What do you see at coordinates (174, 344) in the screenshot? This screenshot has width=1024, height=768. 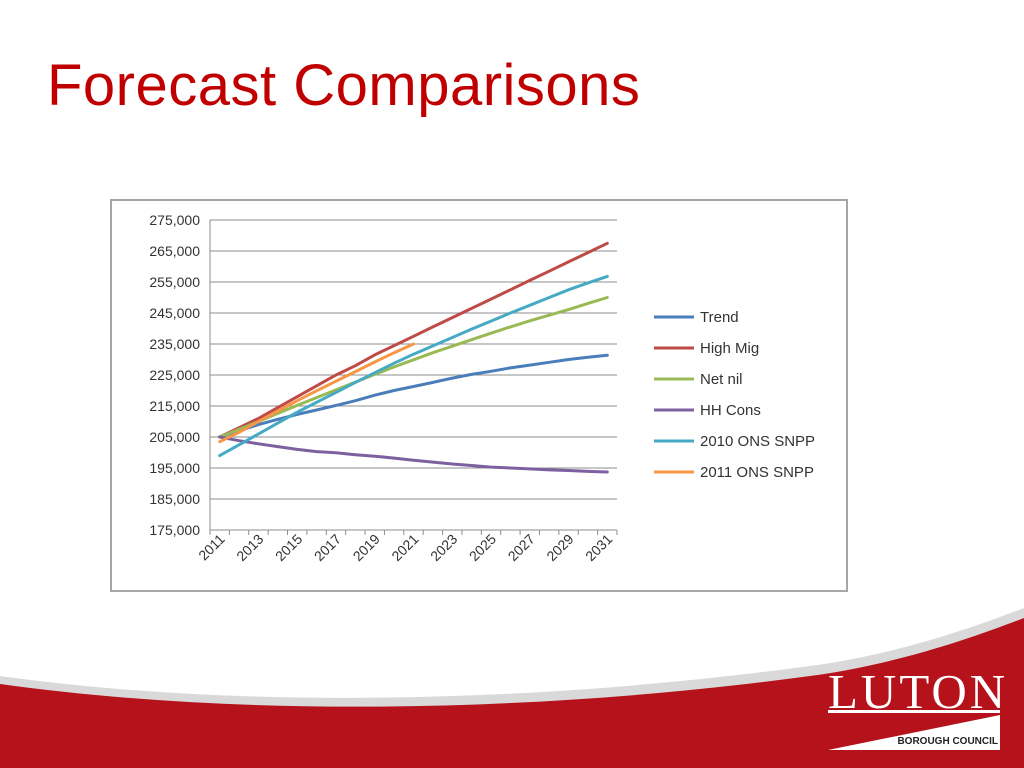 I see `y-tick-label: 235,000` at bounding box center [174, 344].